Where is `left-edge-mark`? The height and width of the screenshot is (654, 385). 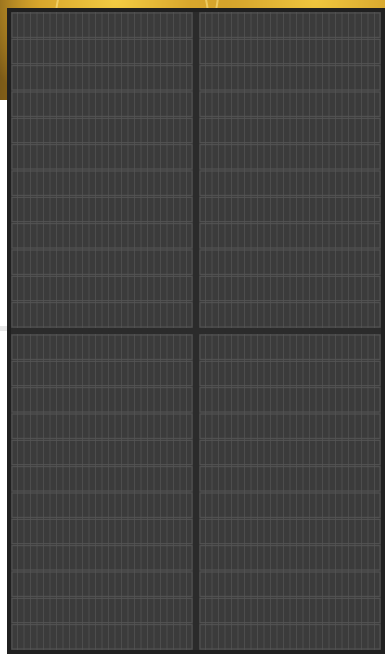 left-edge-mark is located at coordinates (3, 328).